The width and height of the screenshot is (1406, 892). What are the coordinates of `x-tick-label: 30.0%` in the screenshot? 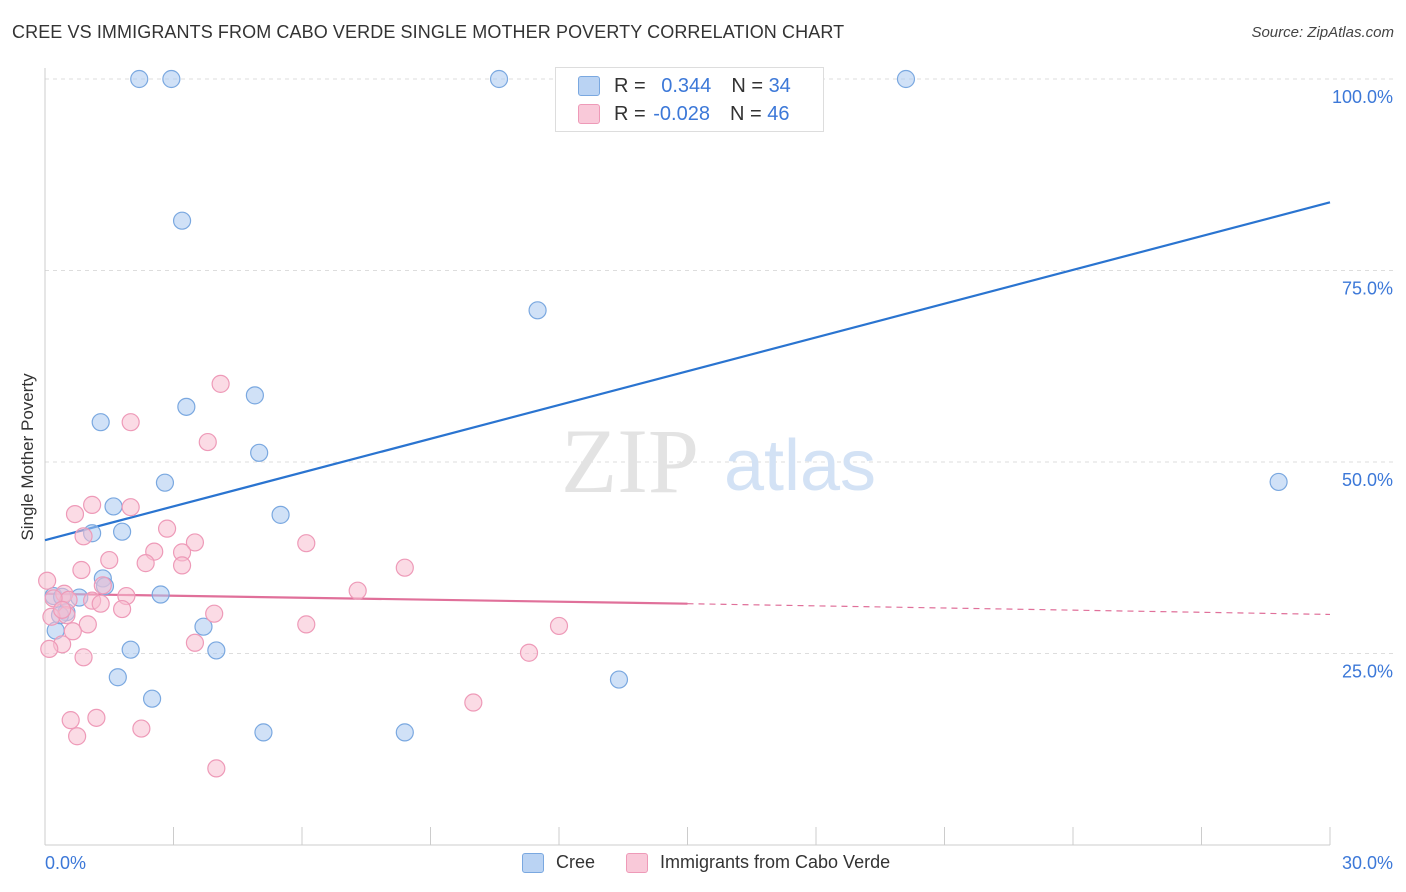 It's located at (1367, 863).